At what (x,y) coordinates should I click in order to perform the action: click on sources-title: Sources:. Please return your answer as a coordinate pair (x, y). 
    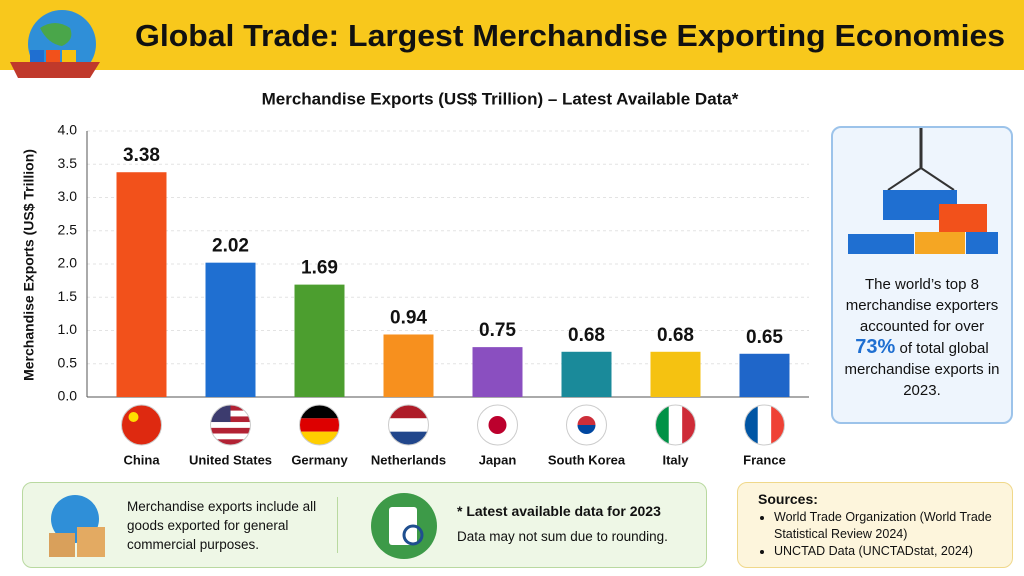
    Looking at the image, I should click on (788, 499).